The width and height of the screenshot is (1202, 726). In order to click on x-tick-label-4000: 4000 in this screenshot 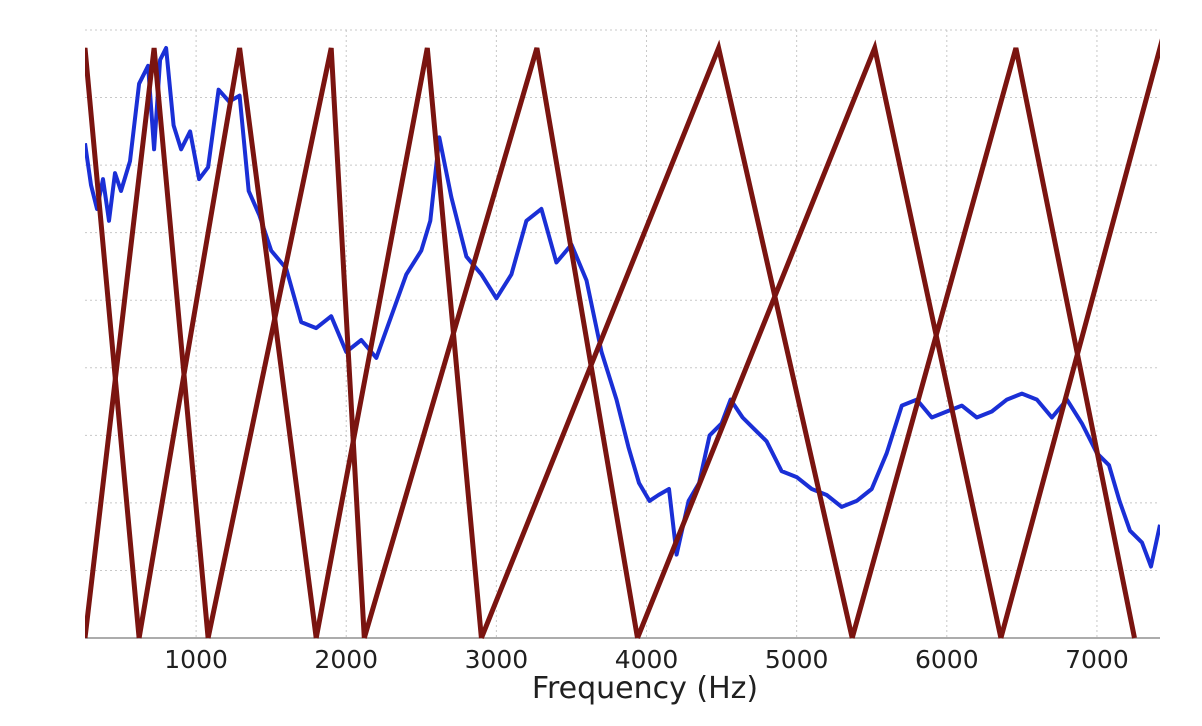, I will do `click(647, 659)`.